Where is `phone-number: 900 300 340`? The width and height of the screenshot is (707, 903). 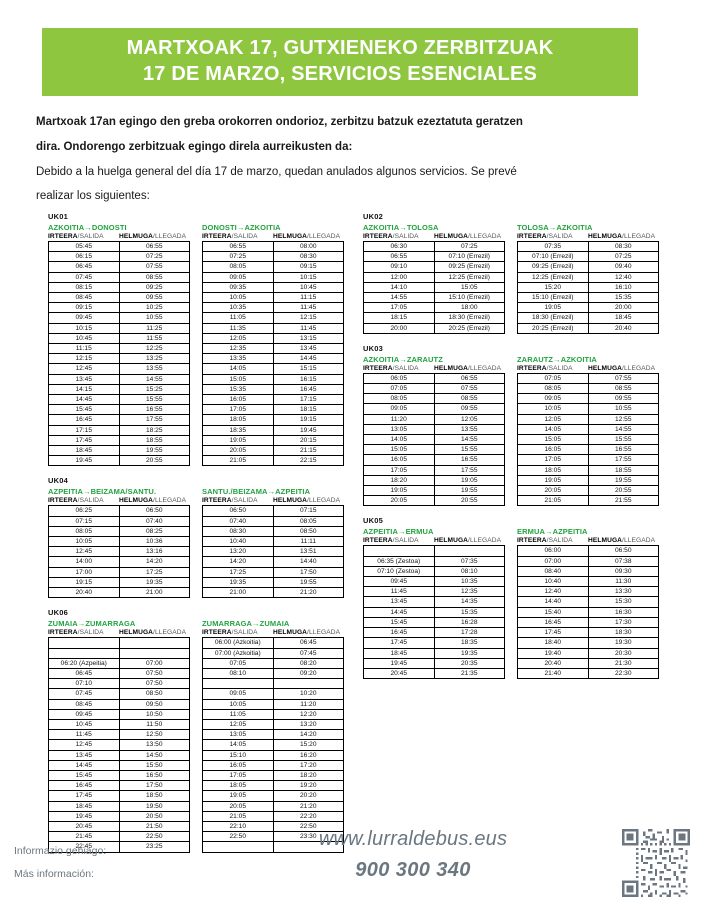
phone-number: 900 300 340 is located at coordinates (413, 870).